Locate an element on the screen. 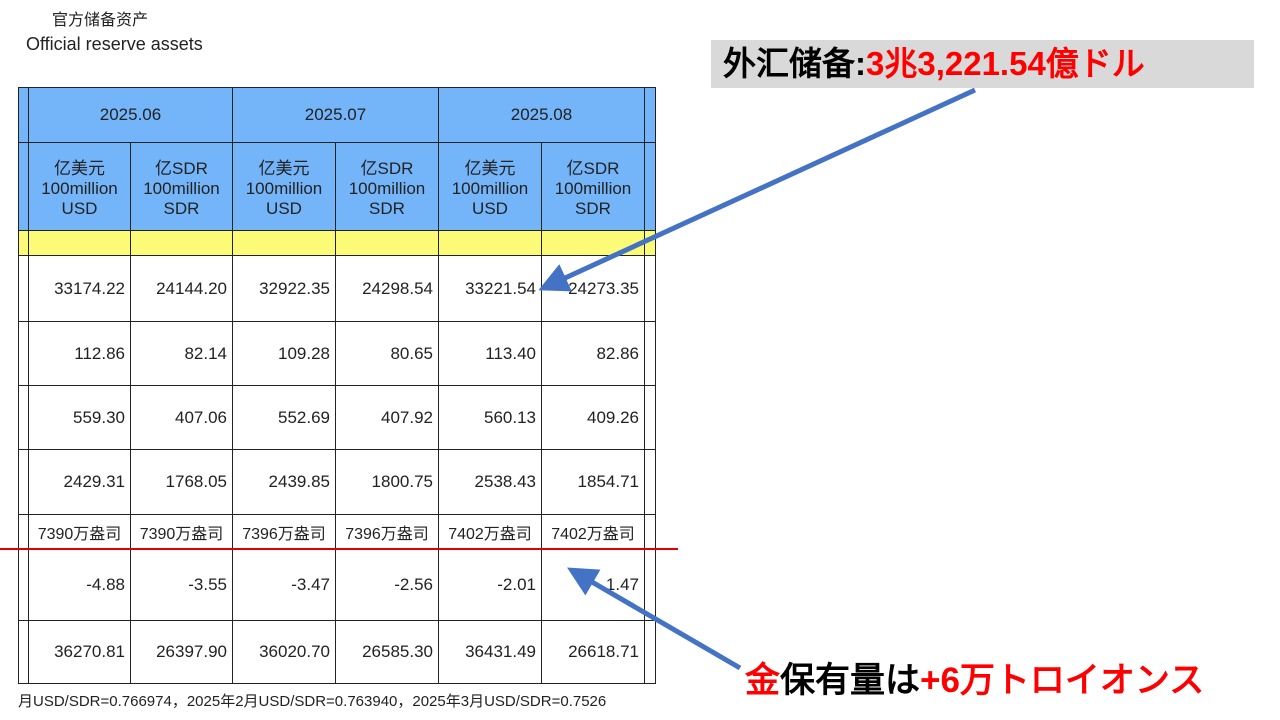  arrow-gold is located at coordinates (654, 619).